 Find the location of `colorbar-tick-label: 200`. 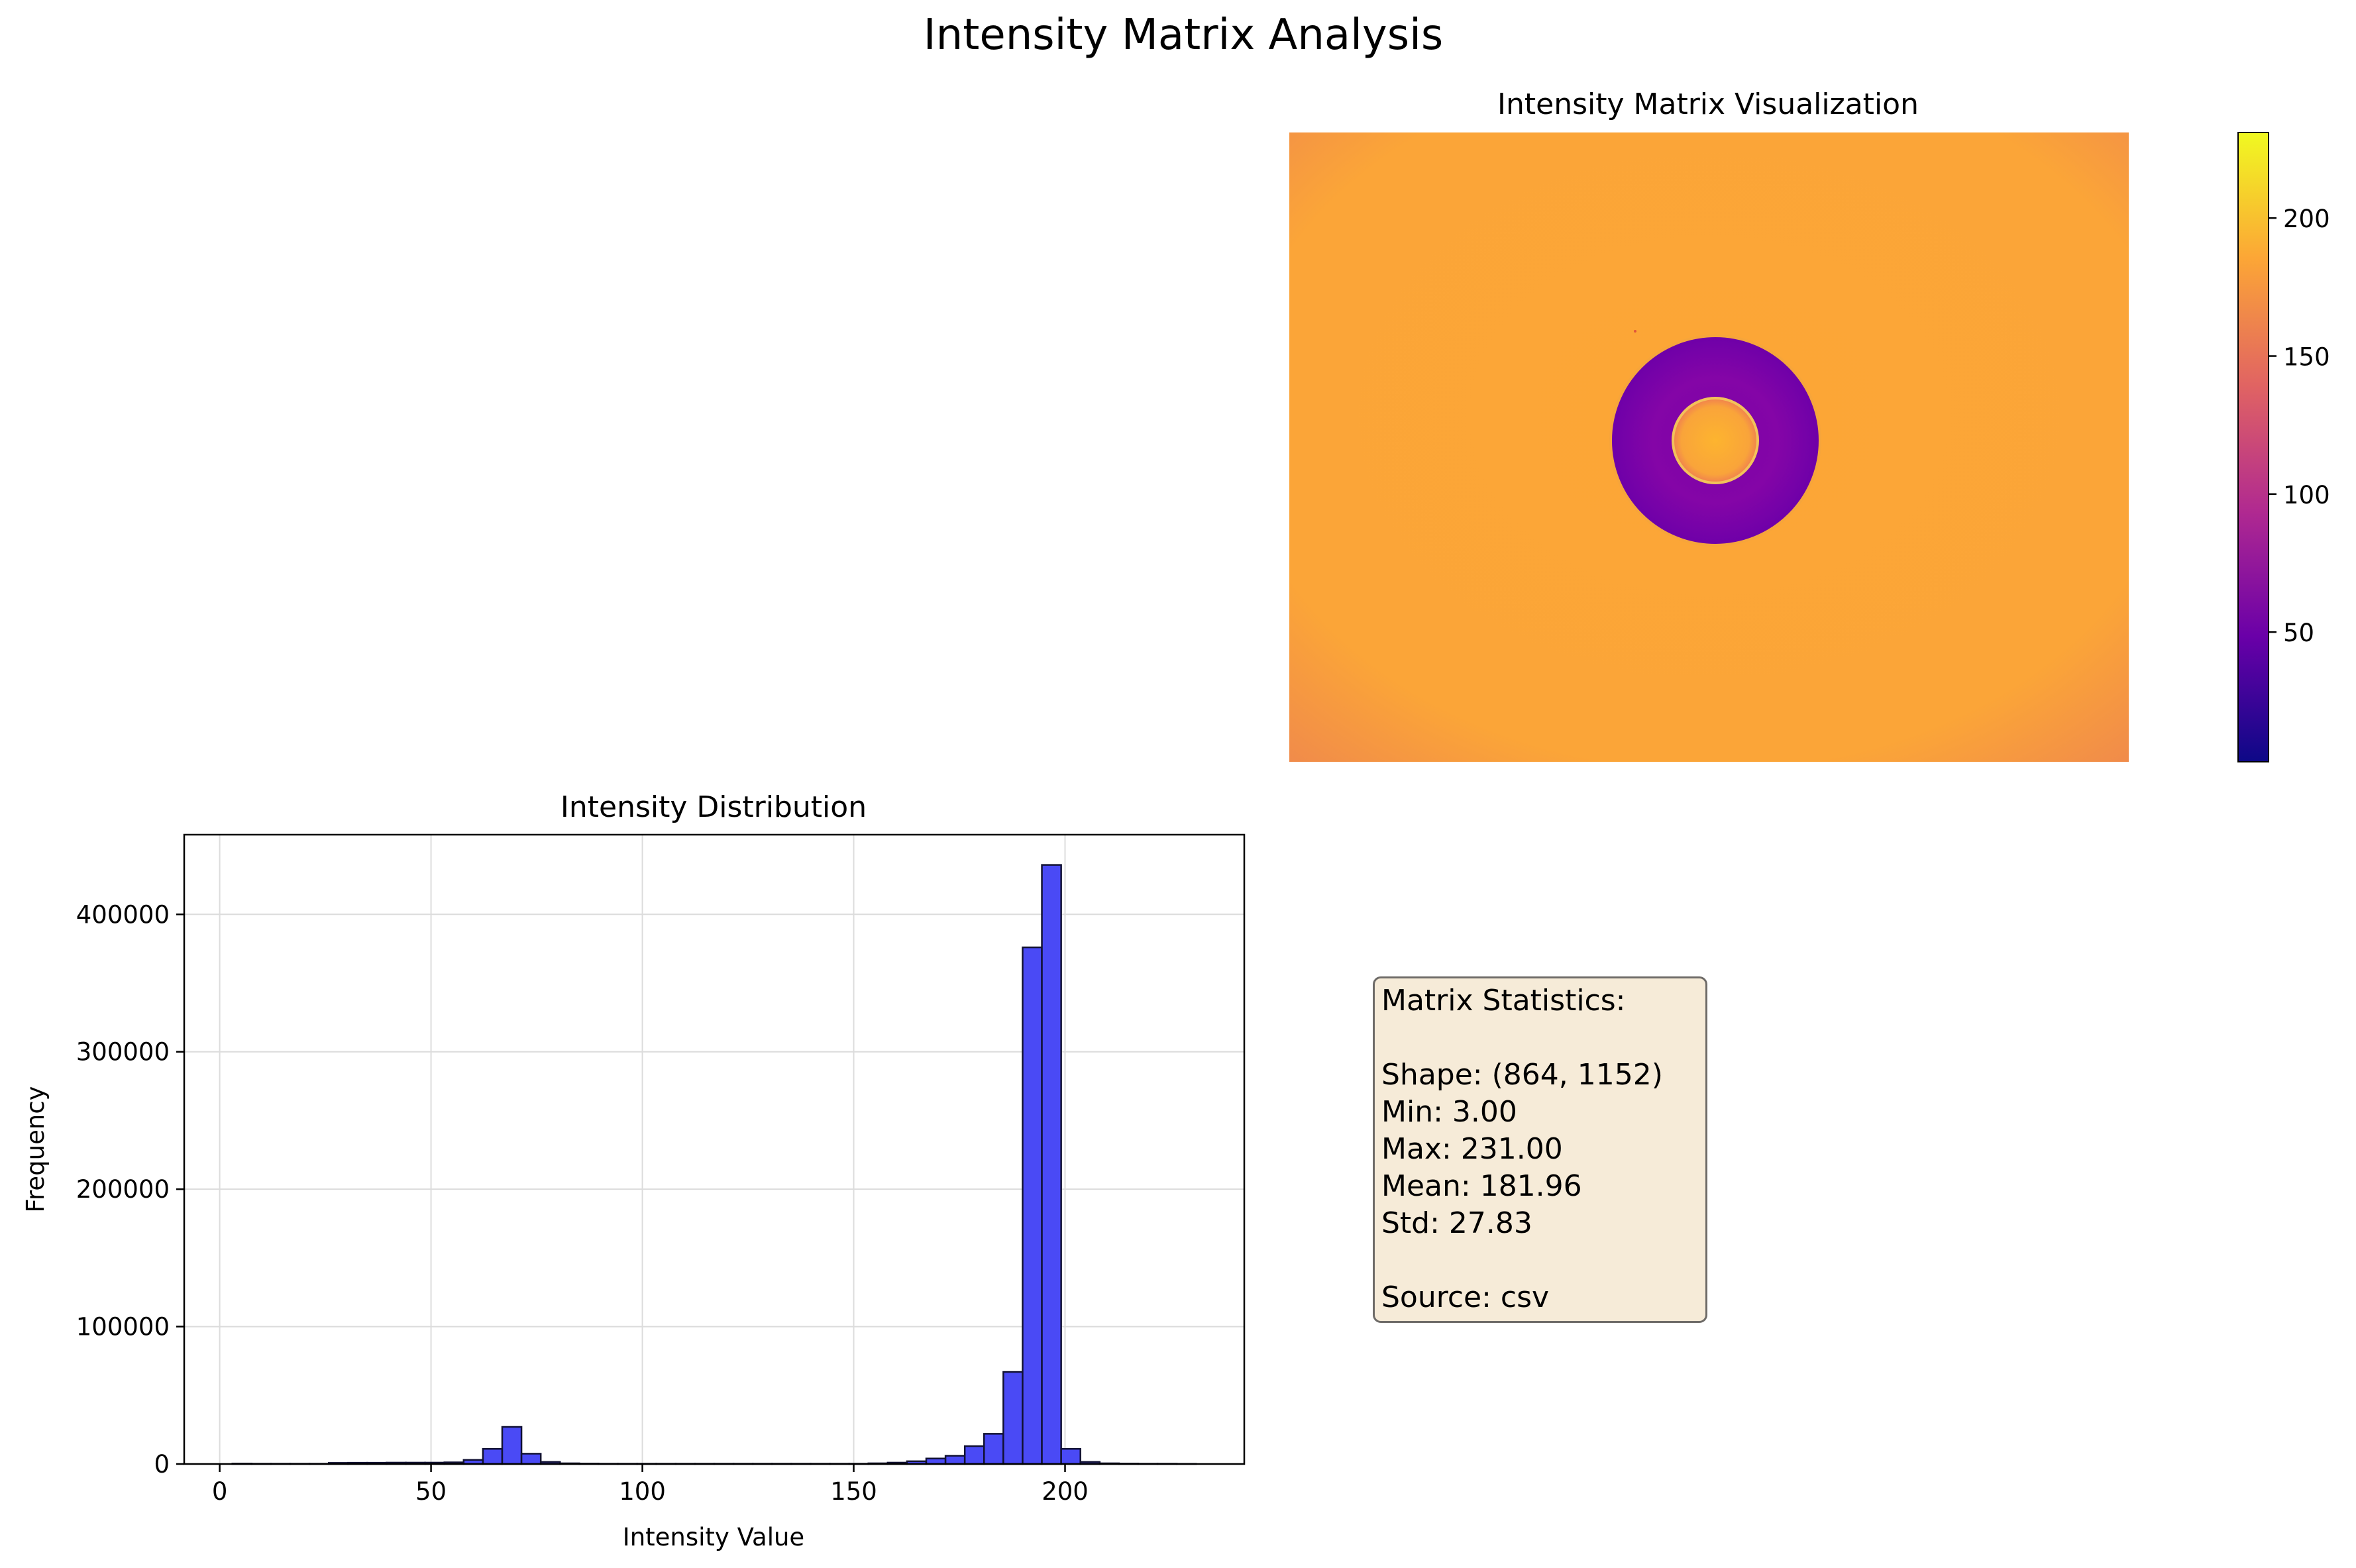

colorbar-tick-label: 200 is located at coordinates (2306, 219).